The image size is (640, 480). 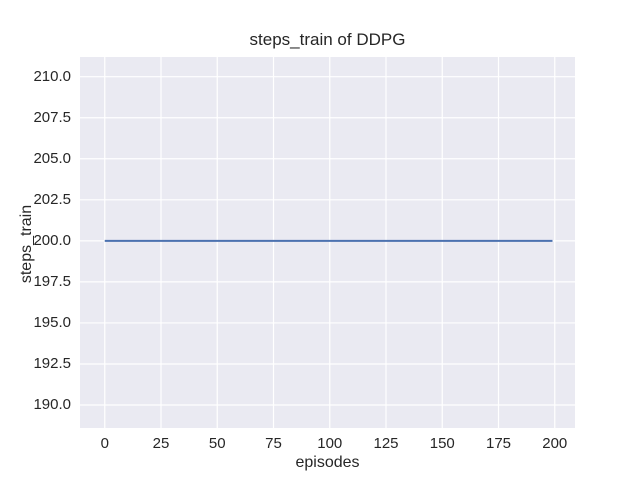 What do you see at coordinates (330, 443) in the screenshot?
I see `x-tick-label: 100` at bounding box center [330, 443].